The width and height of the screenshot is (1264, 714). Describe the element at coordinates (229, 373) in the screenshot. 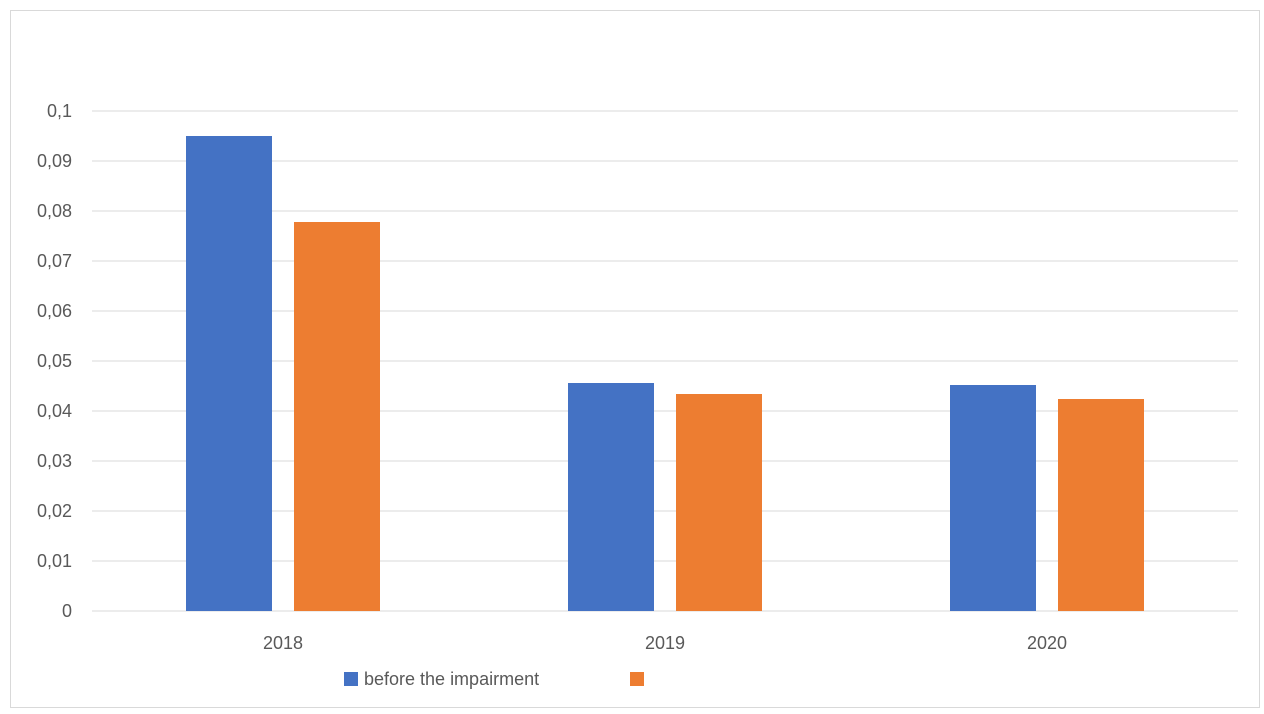

I see `bar-series-0-2018` at that location.